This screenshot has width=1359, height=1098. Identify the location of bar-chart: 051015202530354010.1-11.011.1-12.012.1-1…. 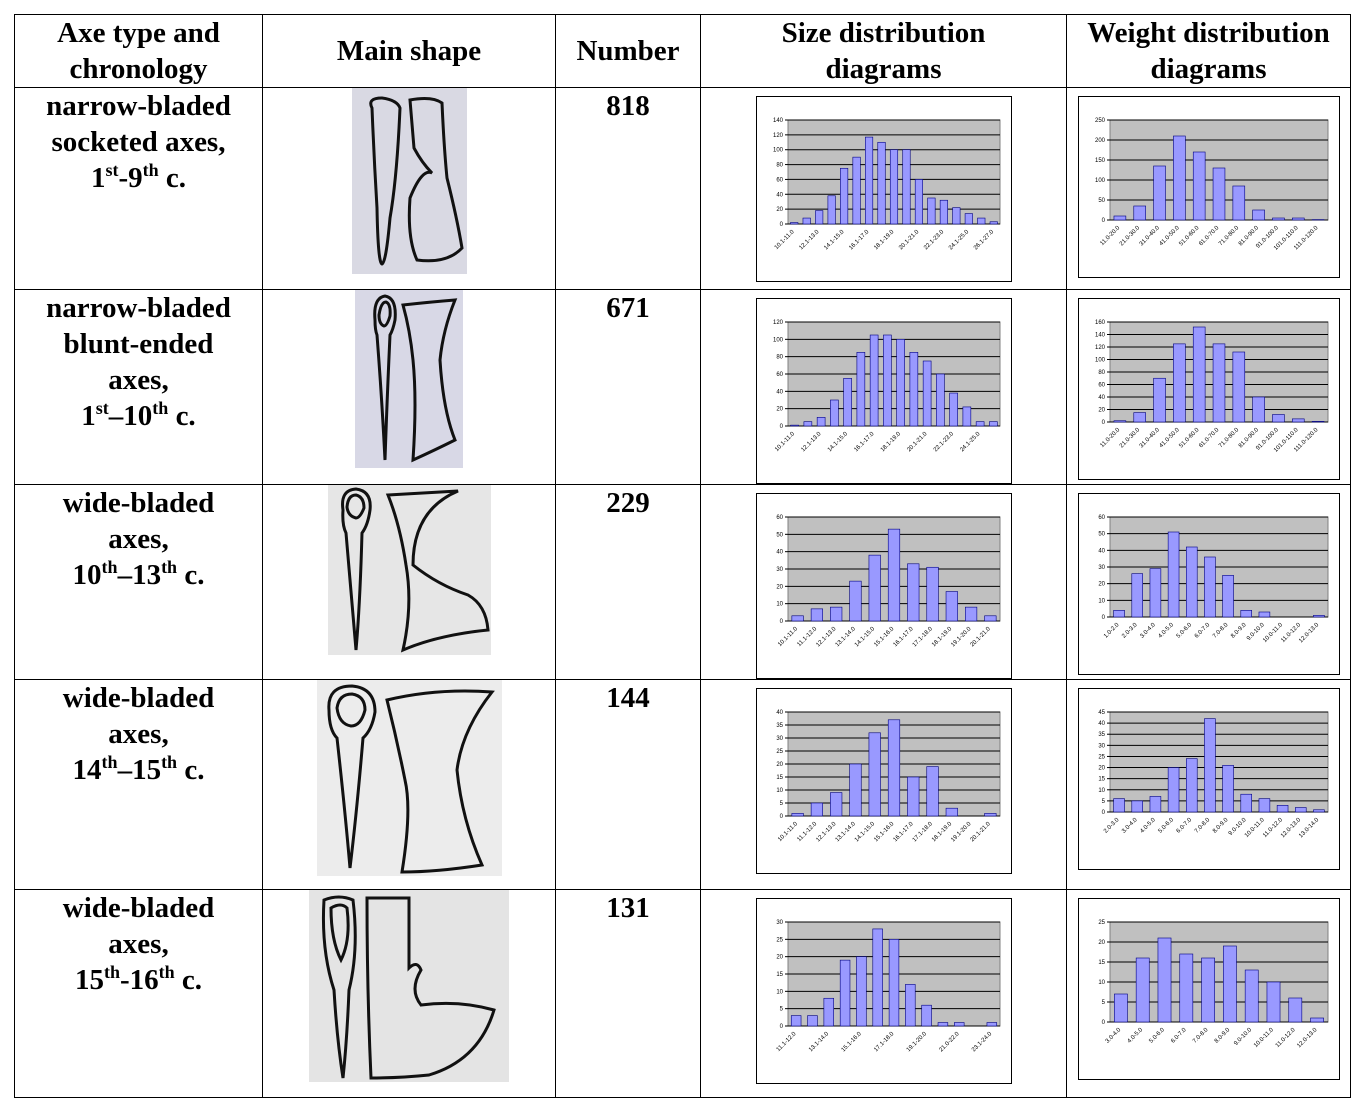
(884, 781).